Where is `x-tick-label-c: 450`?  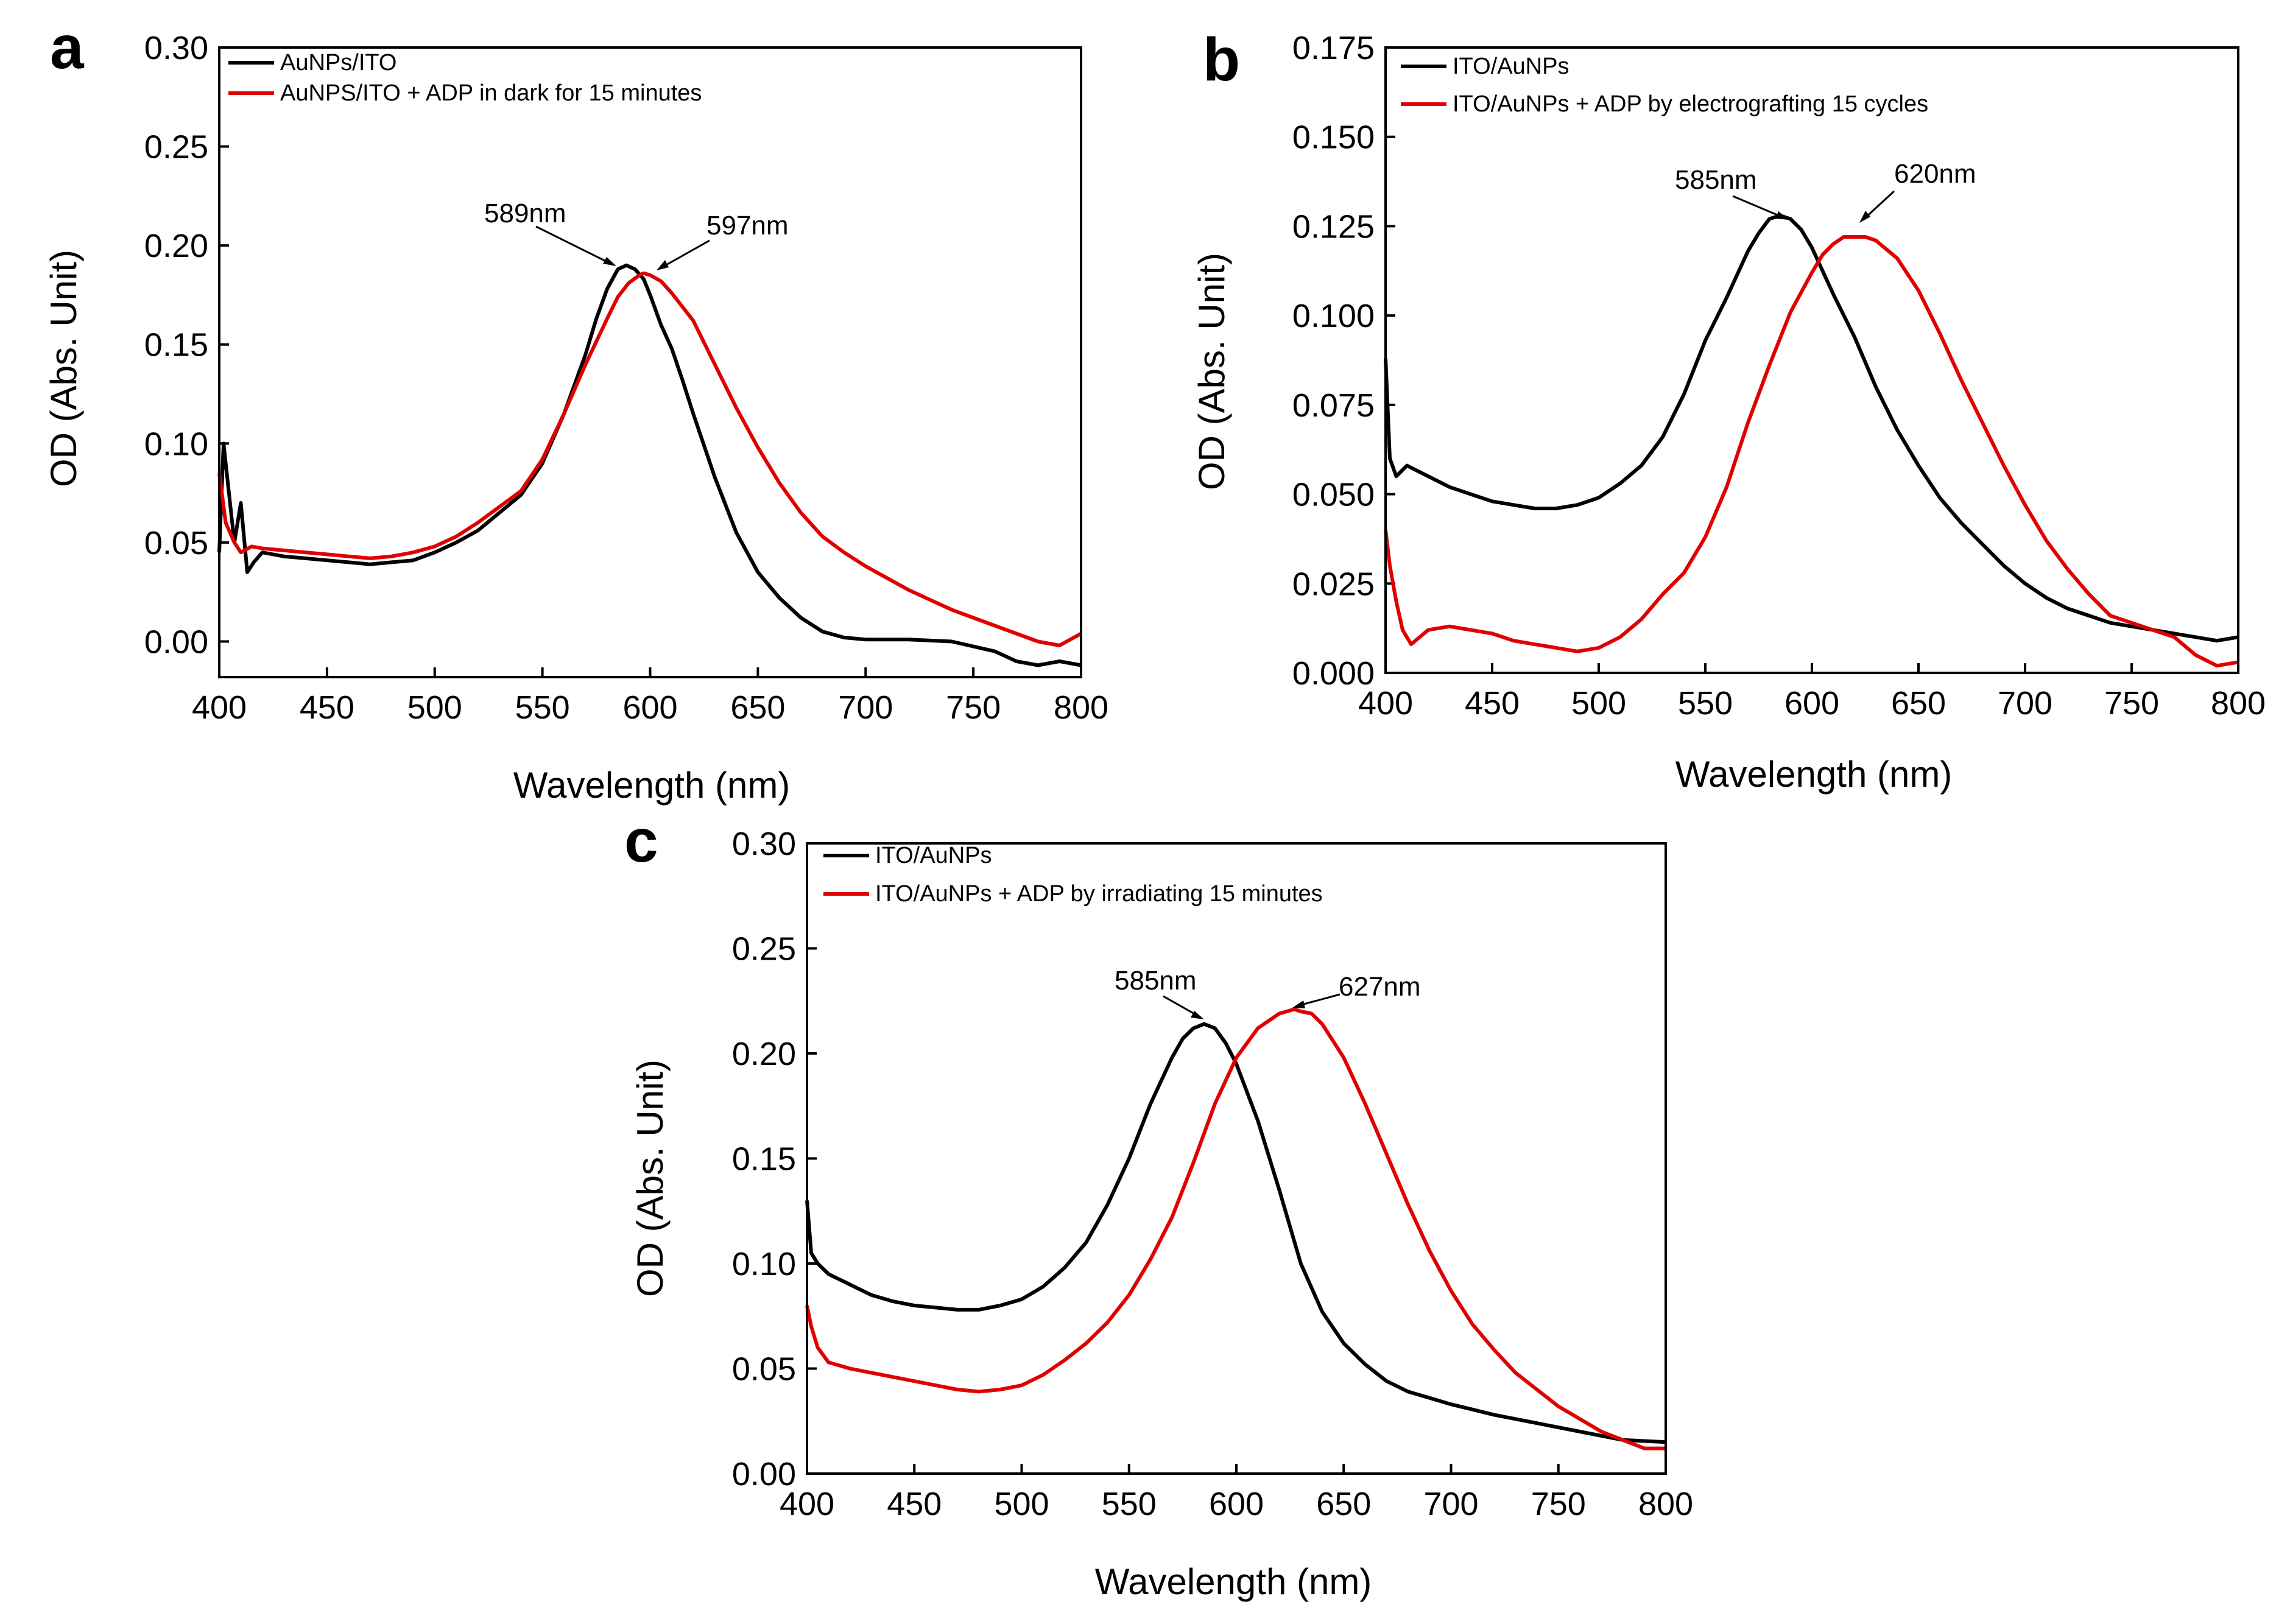 x-tick-label-c: 450 is located at coordinates (915, 1504).